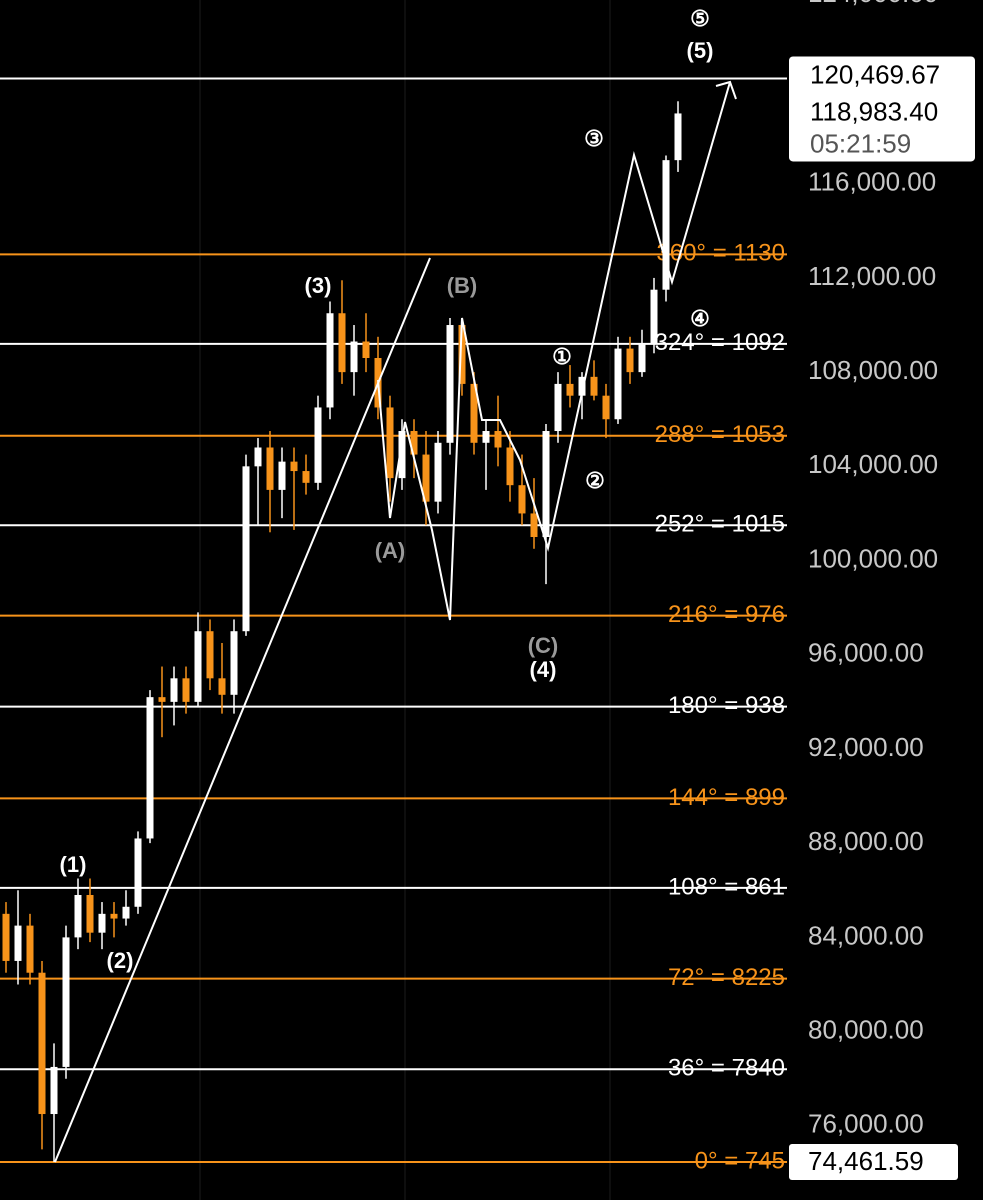 The image size is (983, 1200). Describe the element at coordinates (875, 74) in the screenshot. I see `price-line-label: 120,469.67` at that location.